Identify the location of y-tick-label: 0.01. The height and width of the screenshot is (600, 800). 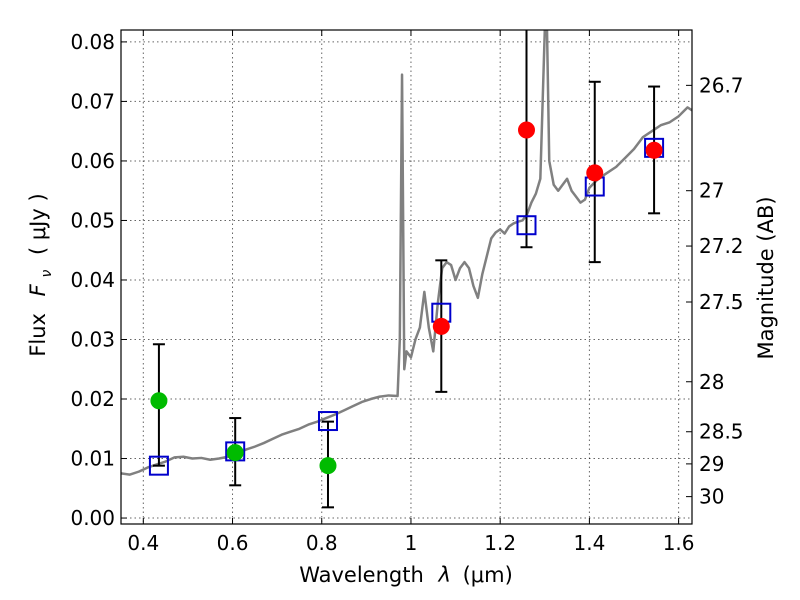
(92, 459).